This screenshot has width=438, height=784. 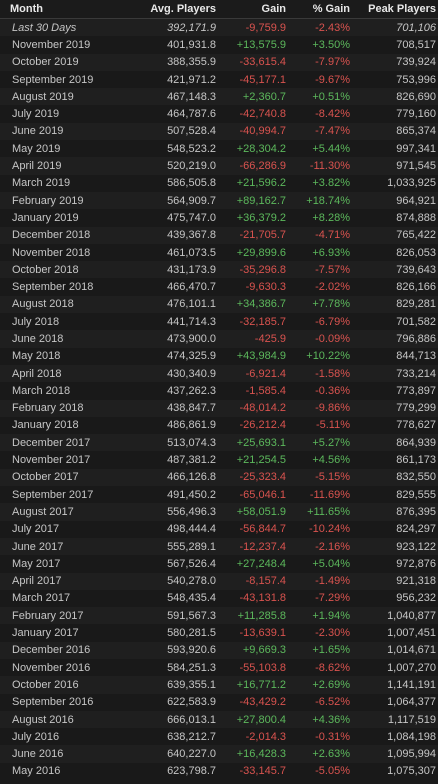 I want to click on peak-players-cell: 1,084,198, so click(x=394, y=737).